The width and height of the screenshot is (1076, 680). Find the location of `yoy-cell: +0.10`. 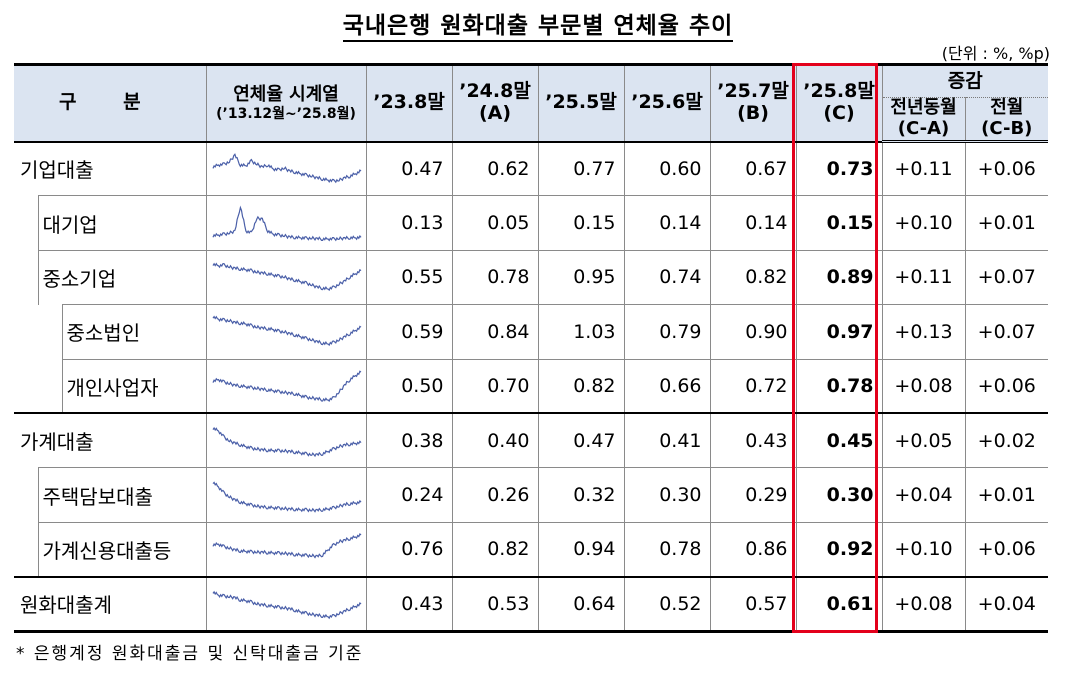

yoy-cell: +0.10 is located at coordinates (923, 223).